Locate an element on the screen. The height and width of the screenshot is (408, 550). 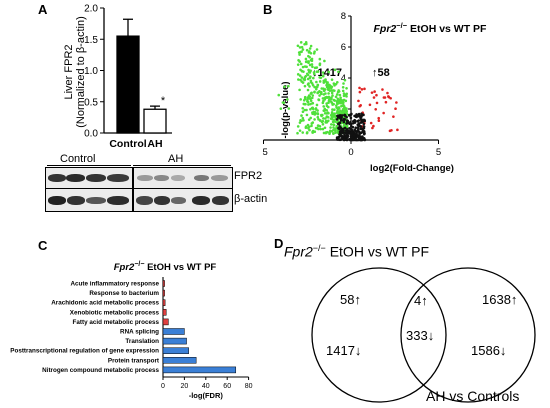
venn-left-down: 1417↓ is located at coordinates (344, 350).